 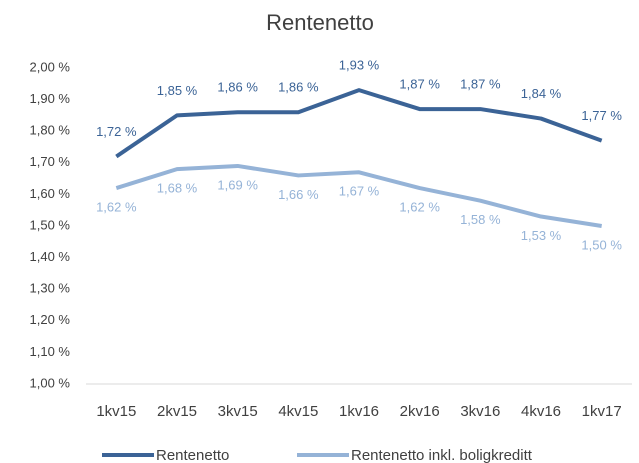 I want to click on y-tick-label: 1,00 %, so click(x=50, y=382).